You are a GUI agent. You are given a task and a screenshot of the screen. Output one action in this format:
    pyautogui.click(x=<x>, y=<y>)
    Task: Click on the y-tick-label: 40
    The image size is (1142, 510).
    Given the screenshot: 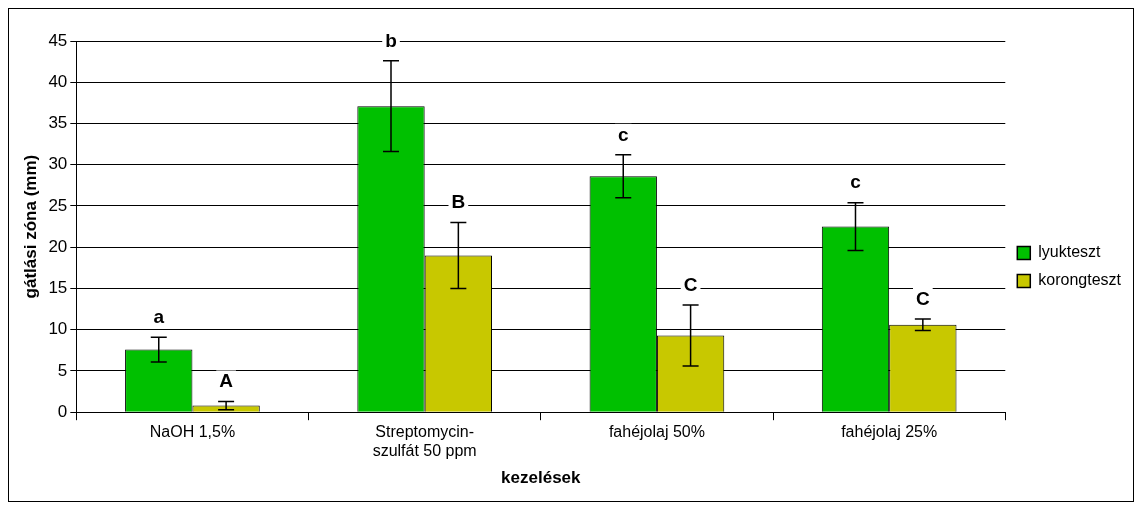 What is the action you would take?
    pyautogui.click(x=58, y=81)
    